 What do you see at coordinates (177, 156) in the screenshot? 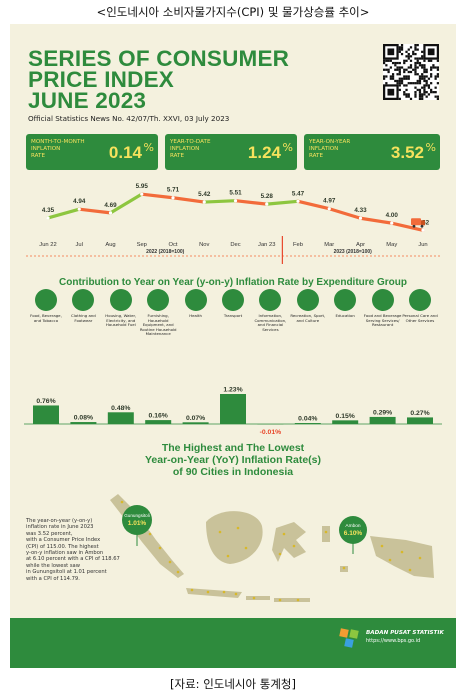
I see `indicator-label-line: RATE` at bounding box center [177, 156].